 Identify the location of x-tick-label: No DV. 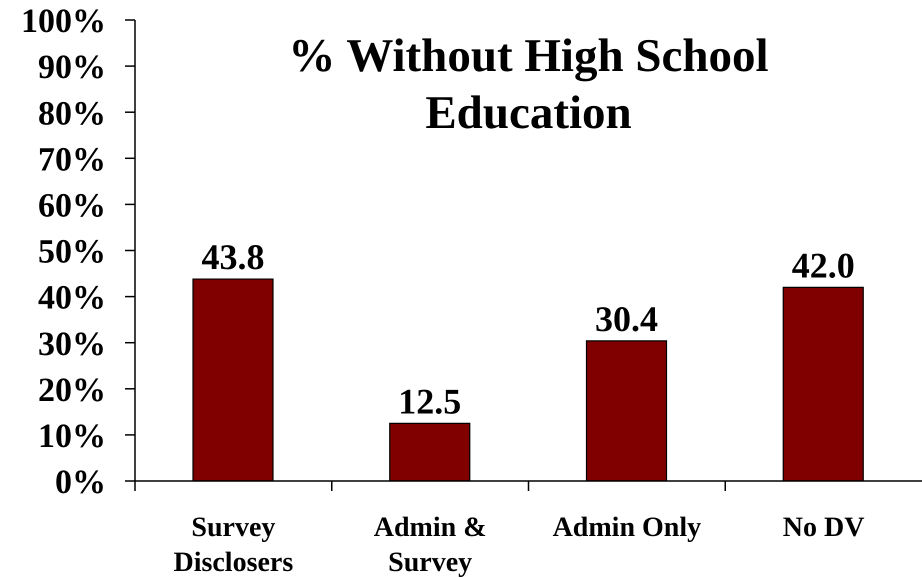
(823, 527).